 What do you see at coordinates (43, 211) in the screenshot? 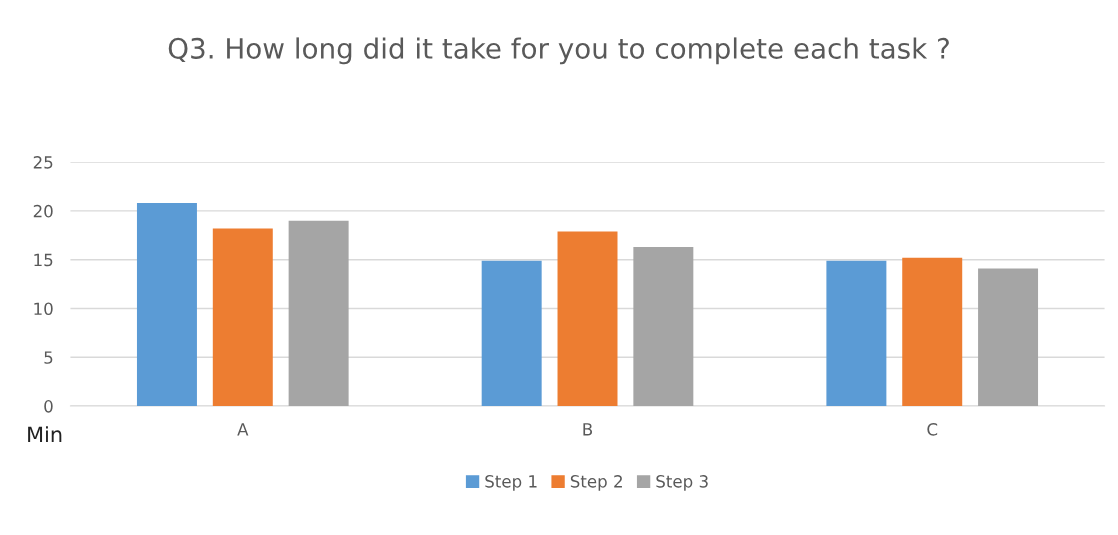
I see `y-tick-label: 20` at bounding box center [43, 211].